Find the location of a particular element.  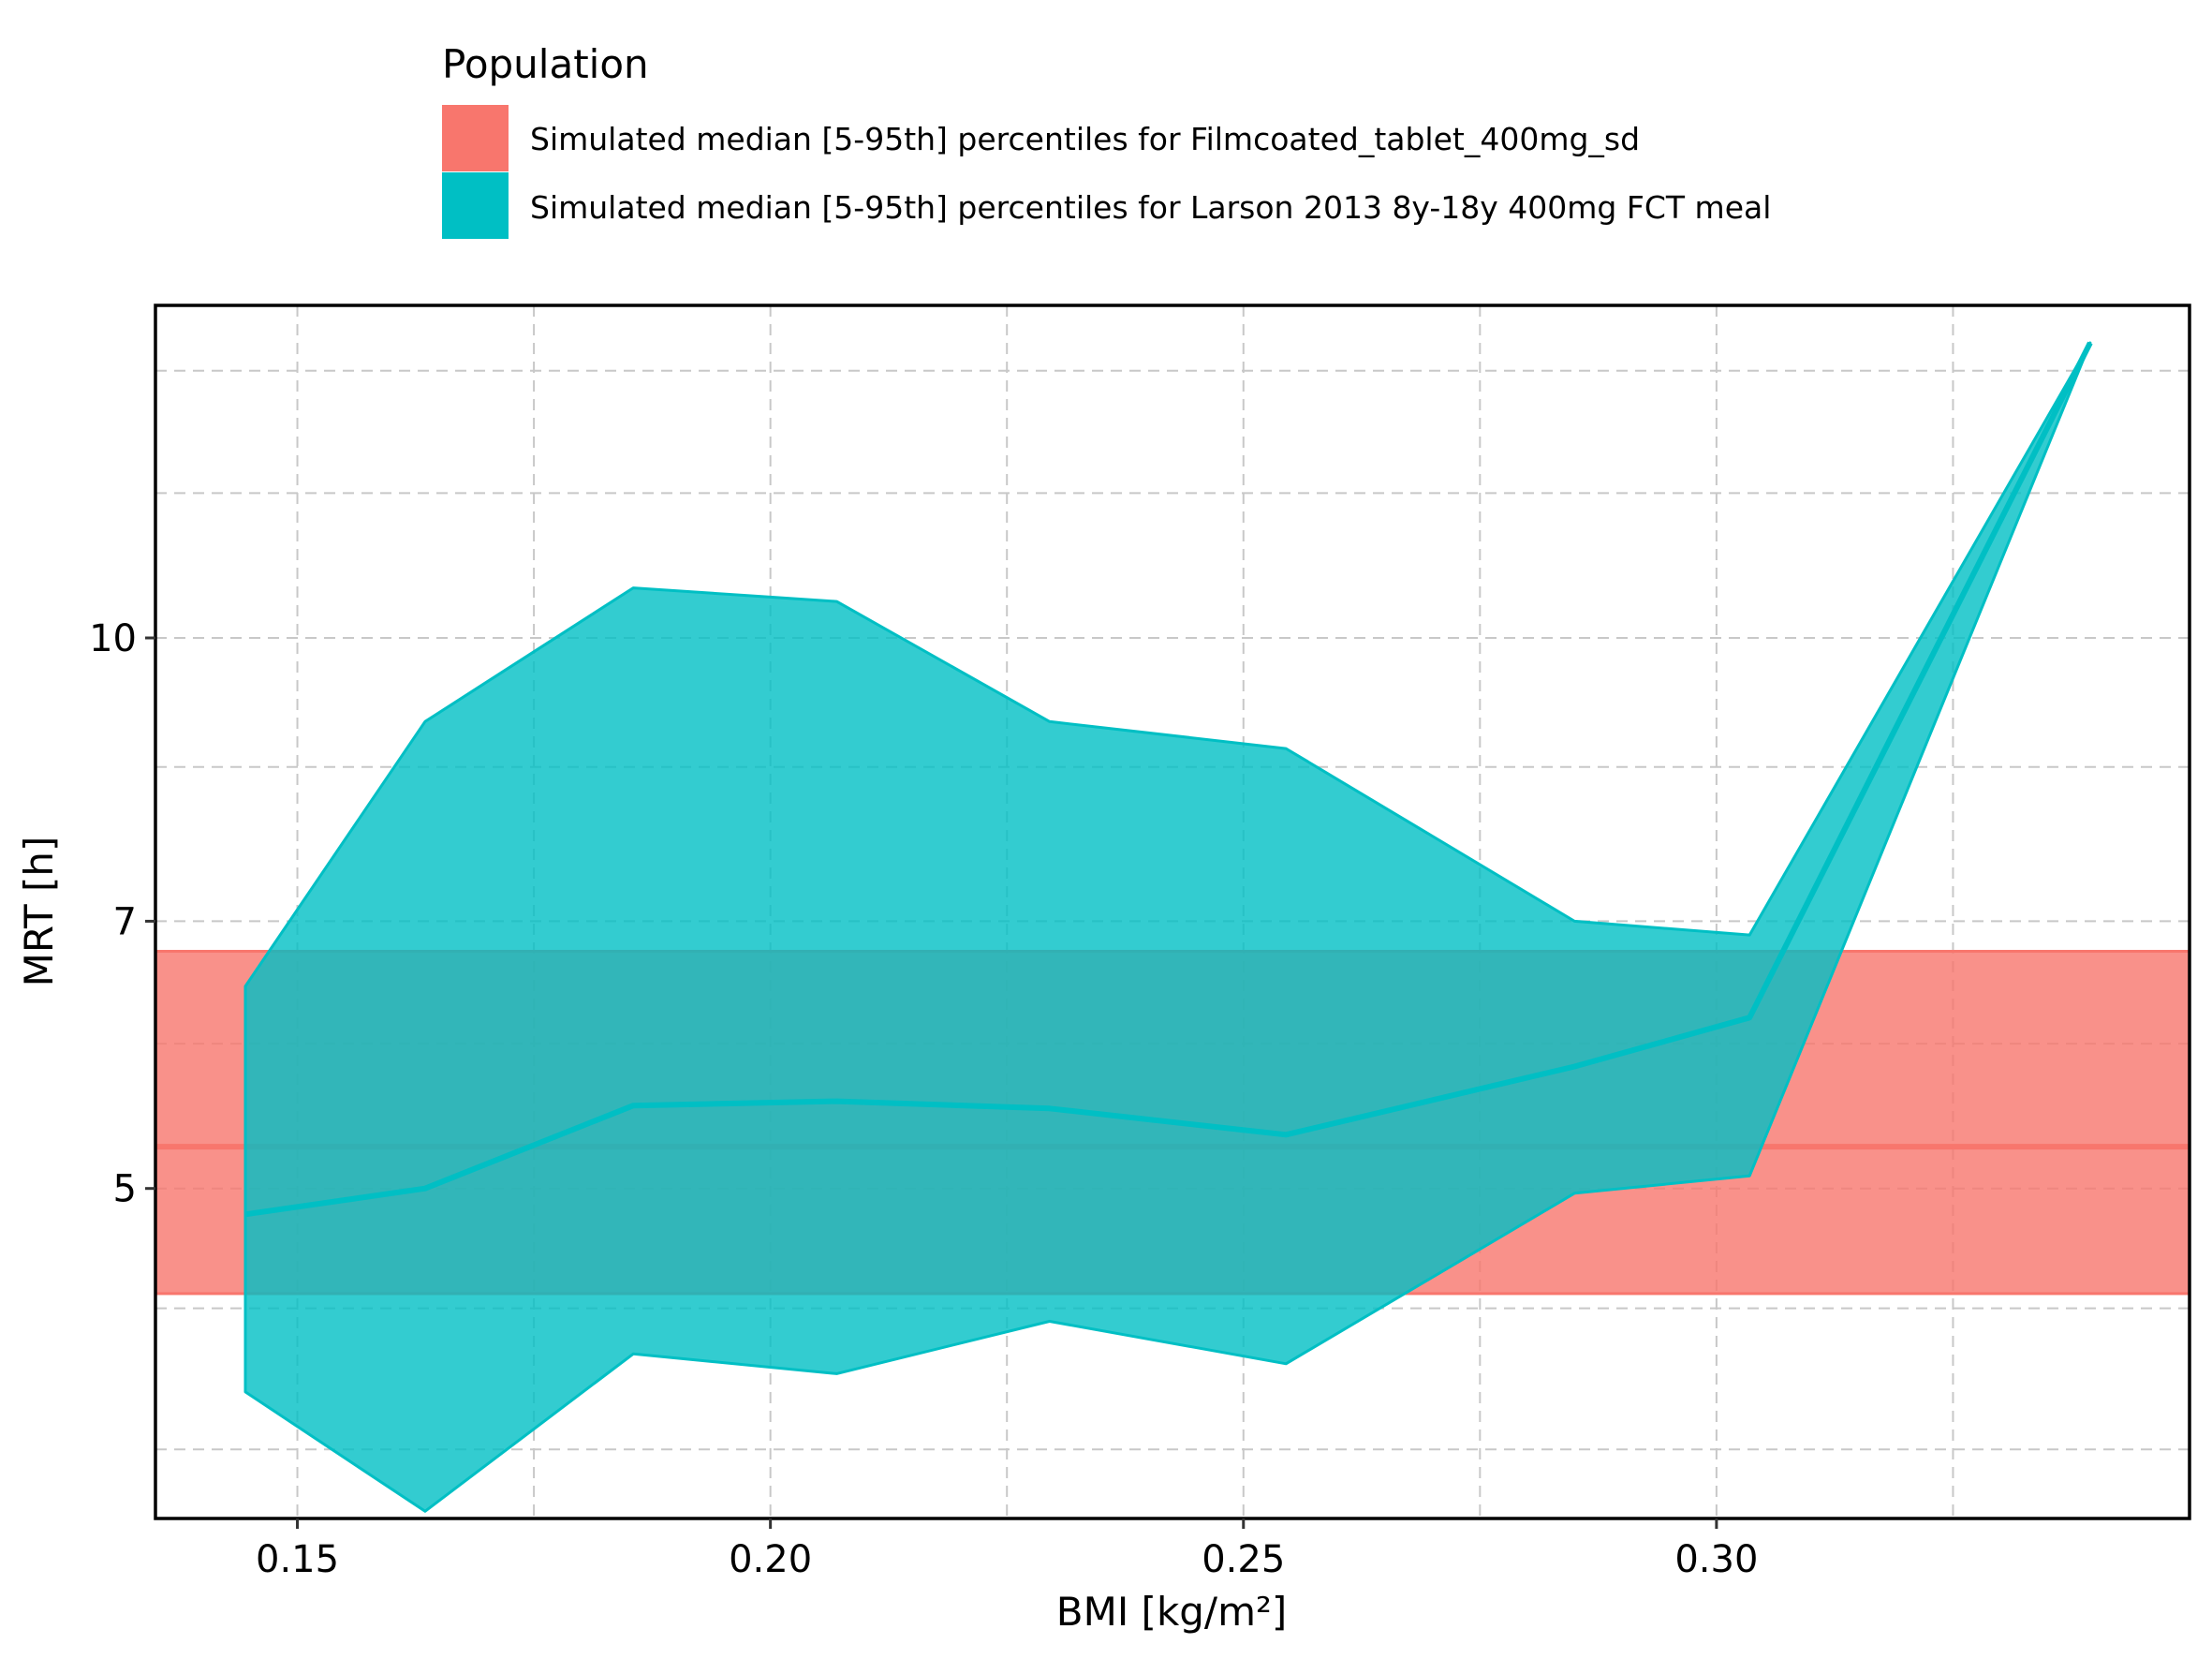

x-axis-title: BMI [kg/m²] is located at coordinates (1171, 1612).